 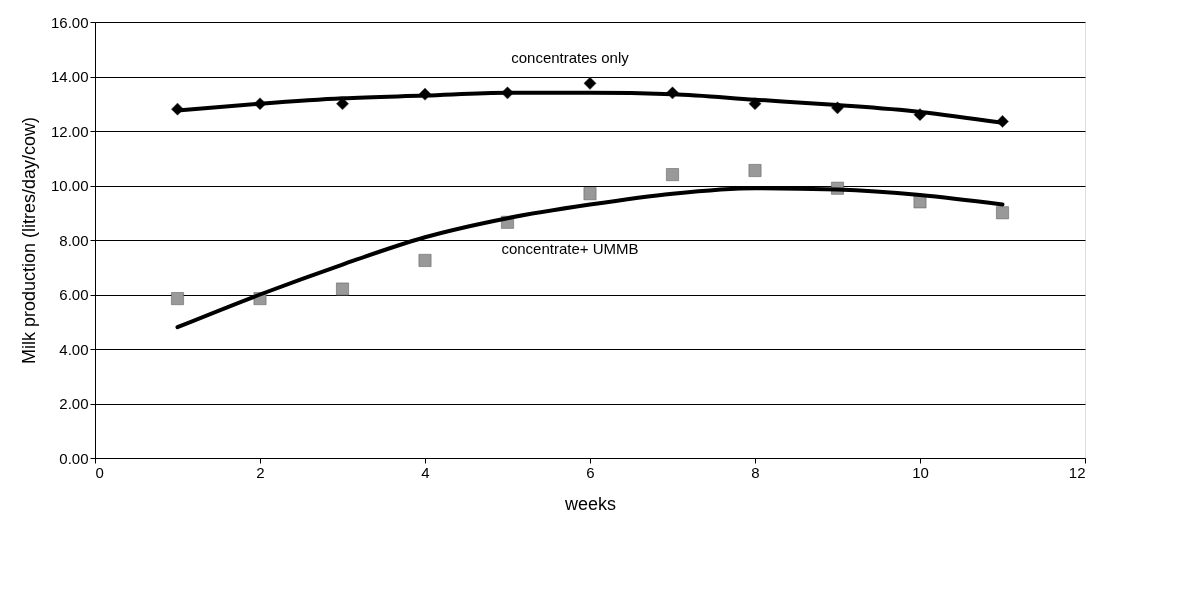 I want to click on series-label: concentrates only, so click(x=570, y=58).